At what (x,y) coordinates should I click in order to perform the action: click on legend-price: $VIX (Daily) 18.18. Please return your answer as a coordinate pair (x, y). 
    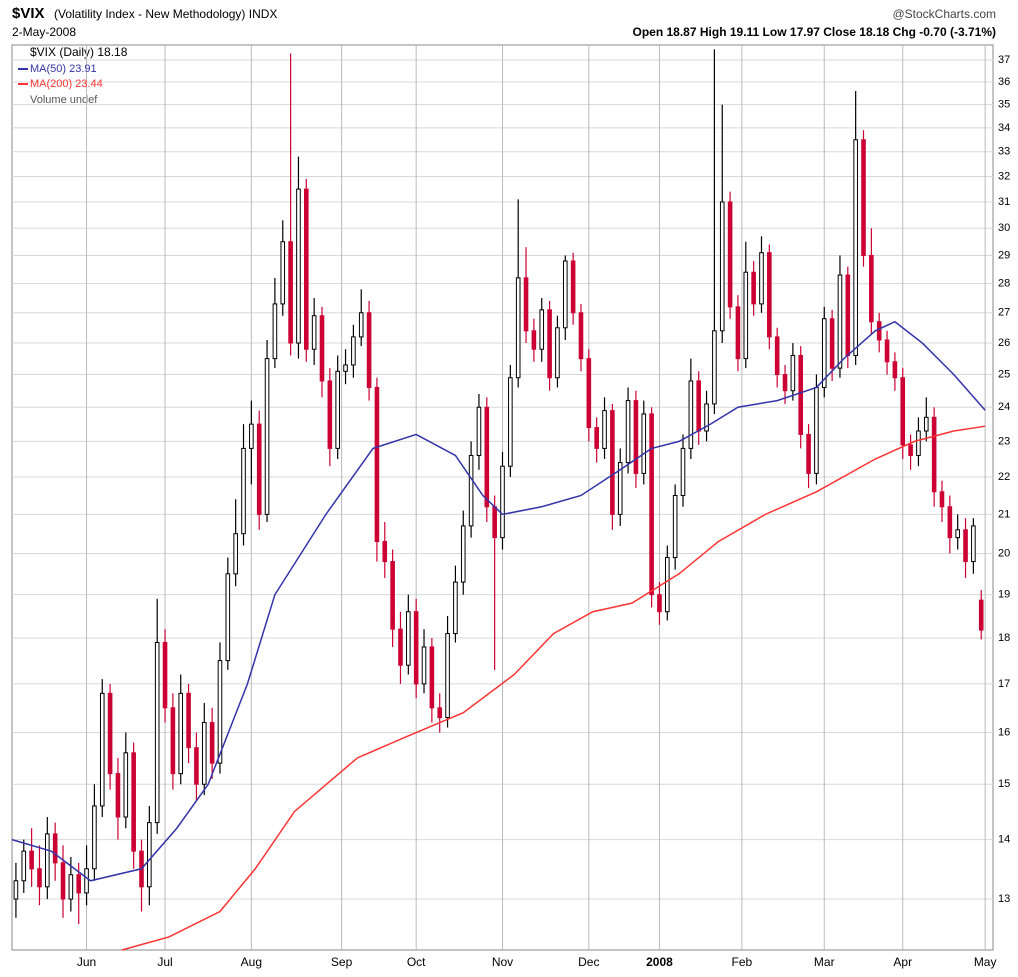
    Looking at the image, I should click on (79, 52).